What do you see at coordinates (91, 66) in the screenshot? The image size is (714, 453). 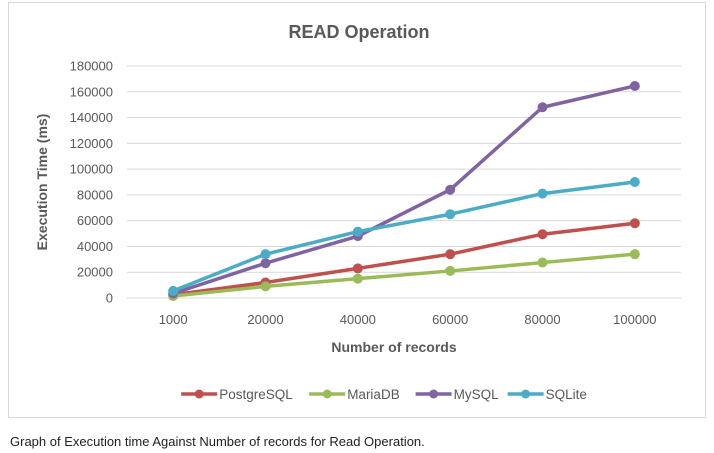 I see `y-tick-label: 180000` at bounding box center [91, 66].